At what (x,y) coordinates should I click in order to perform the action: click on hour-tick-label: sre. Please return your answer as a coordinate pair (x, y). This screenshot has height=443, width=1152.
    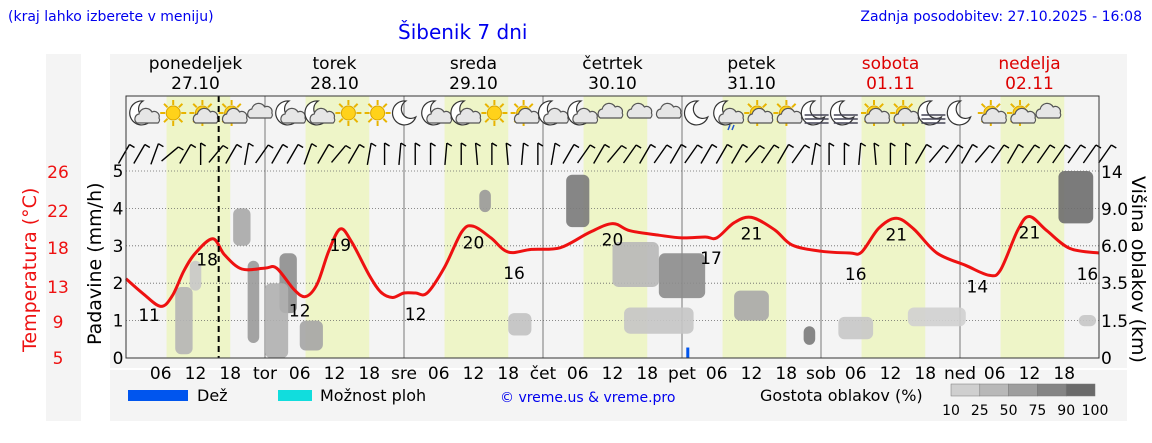
    Looking at the image, I should click on (404, 374).